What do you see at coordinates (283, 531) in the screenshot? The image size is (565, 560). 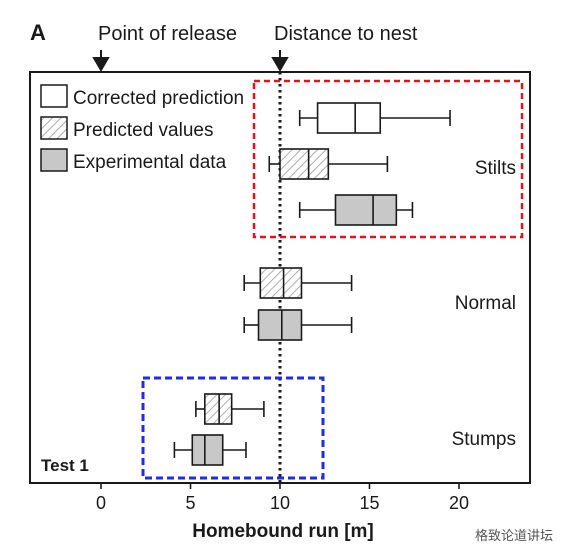 I see `x-axis-label: Homebound run [m]` at bounding box center [283, 531].